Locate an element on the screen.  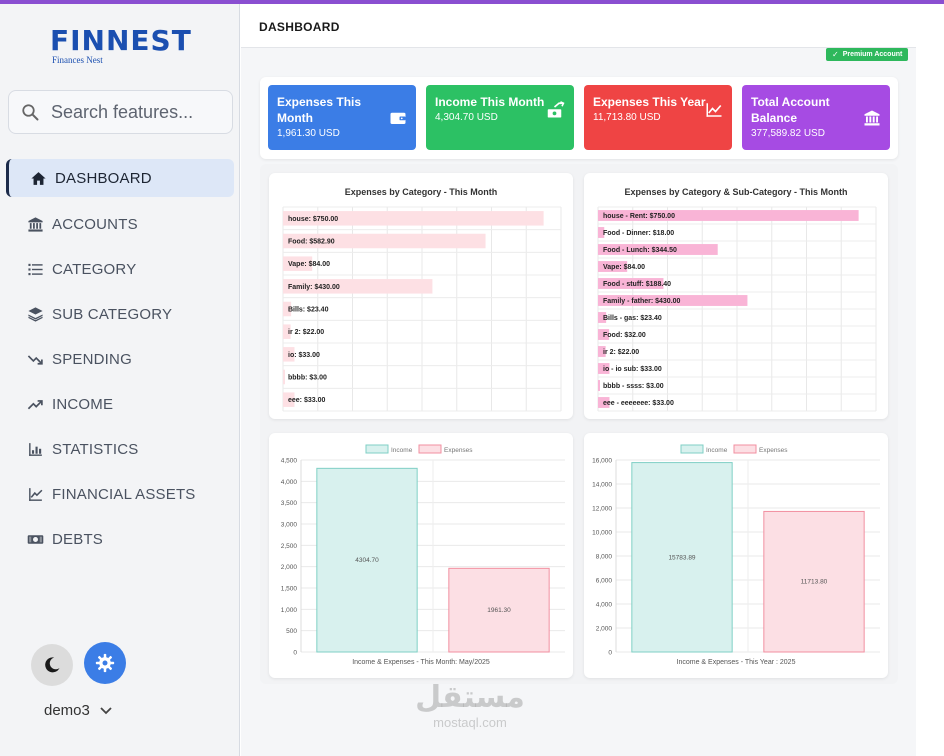
sidebar-item-category: CATEGORY is located at coordinates (120, 269).